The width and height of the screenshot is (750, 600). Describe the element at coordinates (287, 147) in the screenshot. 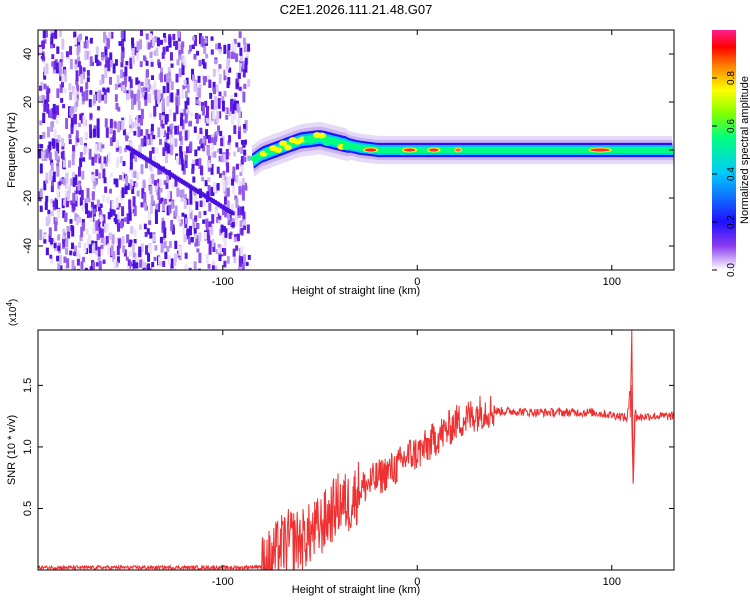

I see `signal-blob` at that location.